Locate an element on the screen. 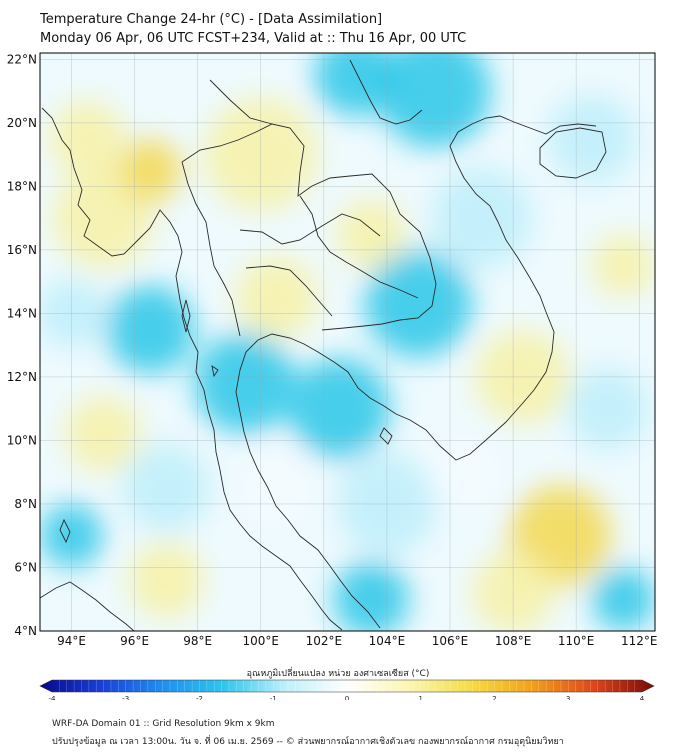  colorbar-tick-label: -2 is located at coordinates (199, 697).